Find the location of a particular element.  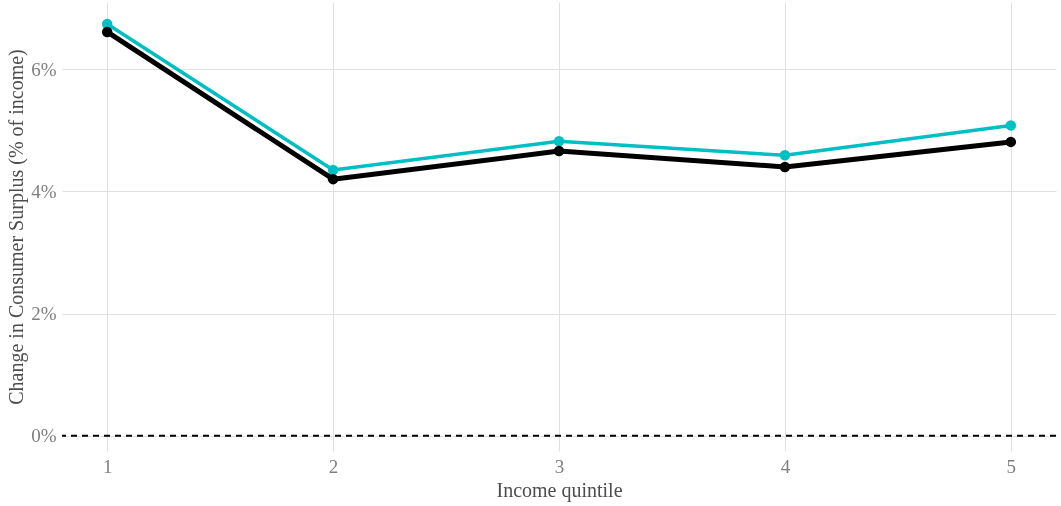

y-axis-title: Change in Consumer Surplus (% of income) is located at coordinates (17, 227).